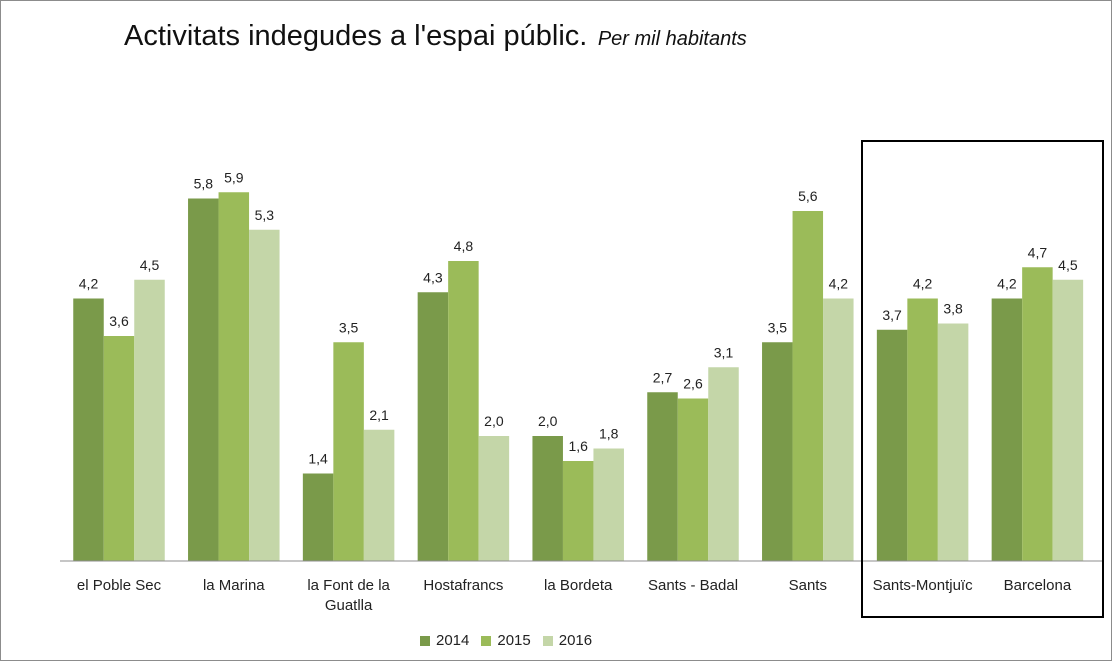 The image size is (1112, 661). I want to click on legend-label-2015: 2015, so click(514, 640).